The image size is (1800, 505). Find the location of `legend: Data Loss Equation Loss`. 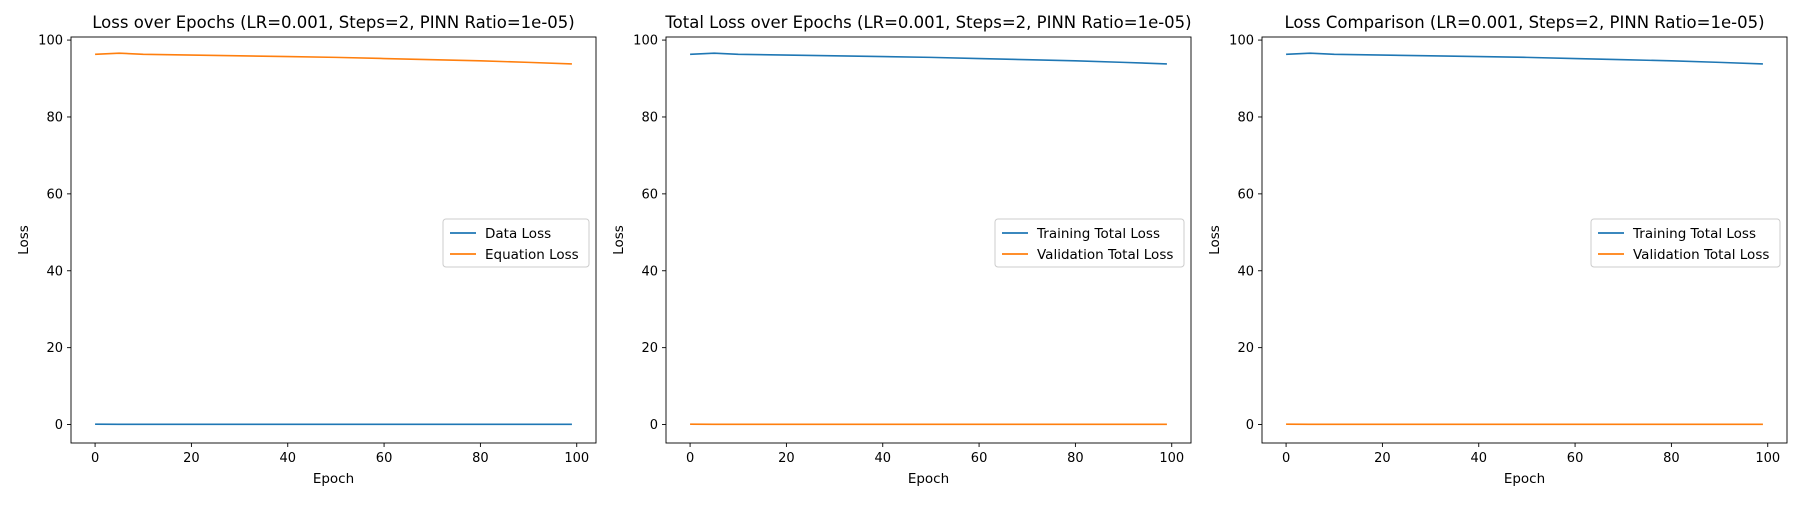

legend: Data Loss Equation Loss is located at coordinates (516, 243).